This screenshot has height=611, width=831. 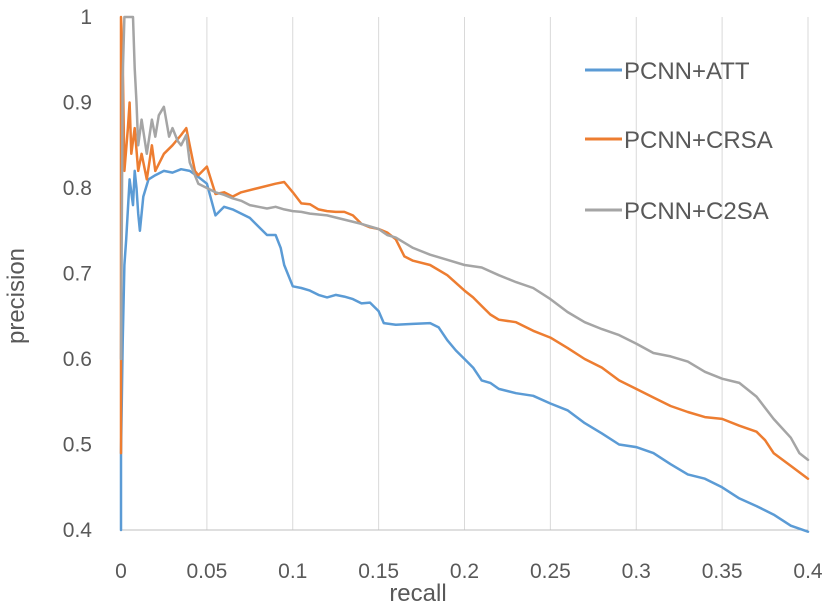 What do you see at coordinates (698, 140) in the screenshot?
I see `legend-label: PCNN+CRSA` at bounding box center [698, 140].